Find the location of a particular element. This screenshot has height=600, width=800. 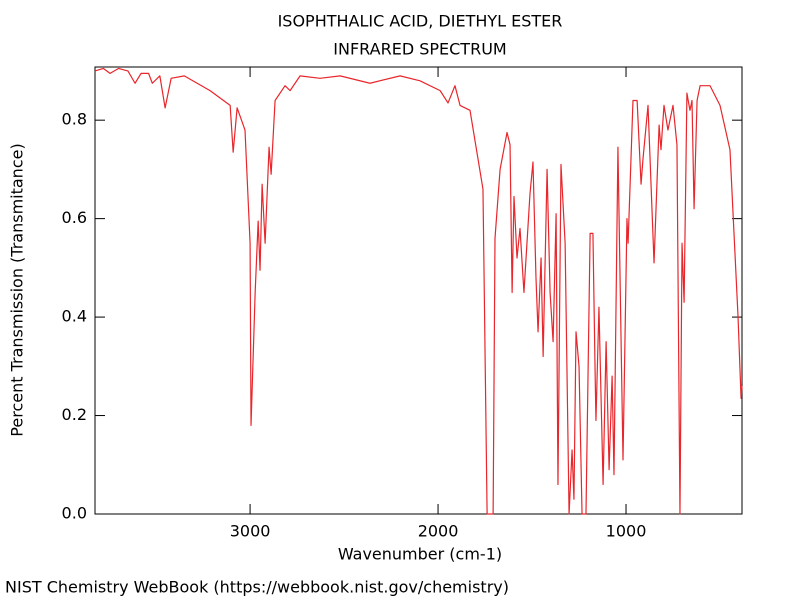

x-tick-label: 1000 is located at coordinates (626, 531).